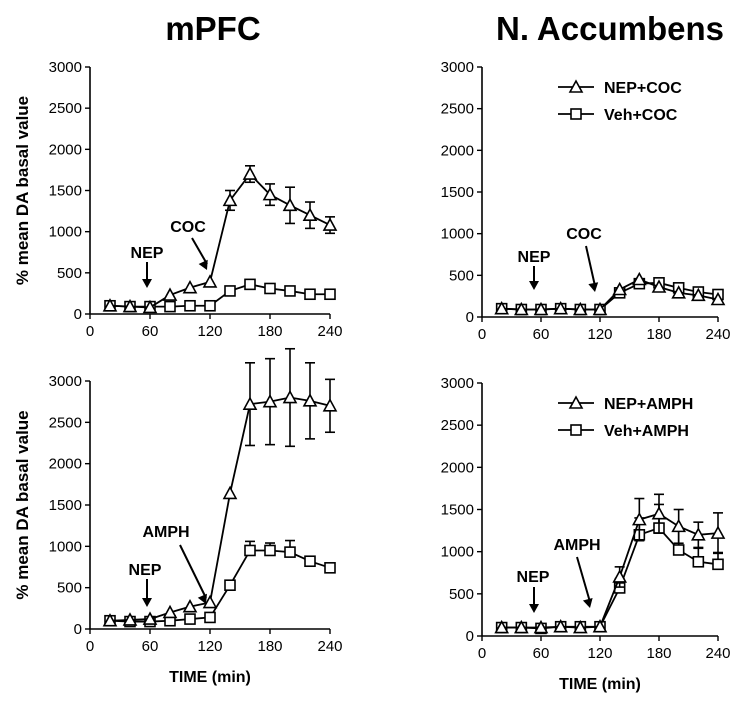 This screenshot has width=748, height=712. Describe the element at coordinates (65, 67) in the screenshot. I see `y-tick-label: 3000` at that location.